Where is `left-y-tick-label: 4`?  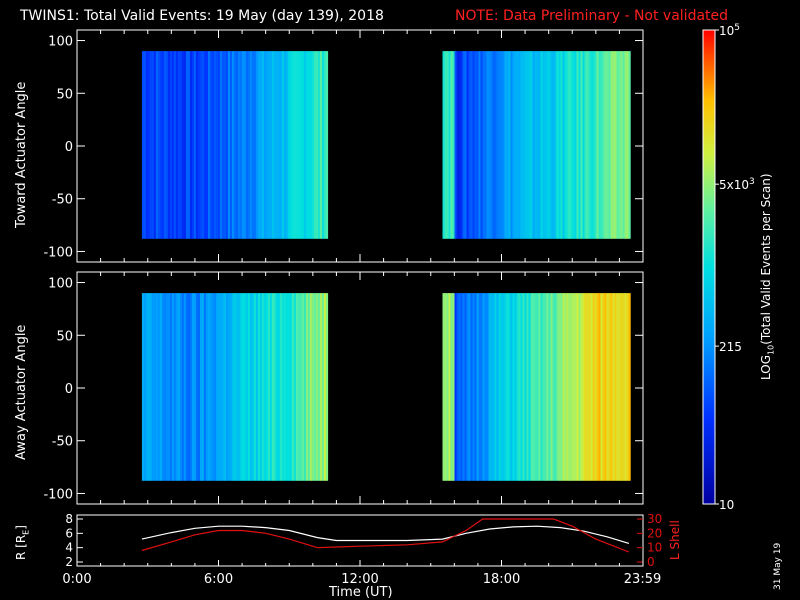 left-y-tick-label: 4 is located at coordinates (69, 548).